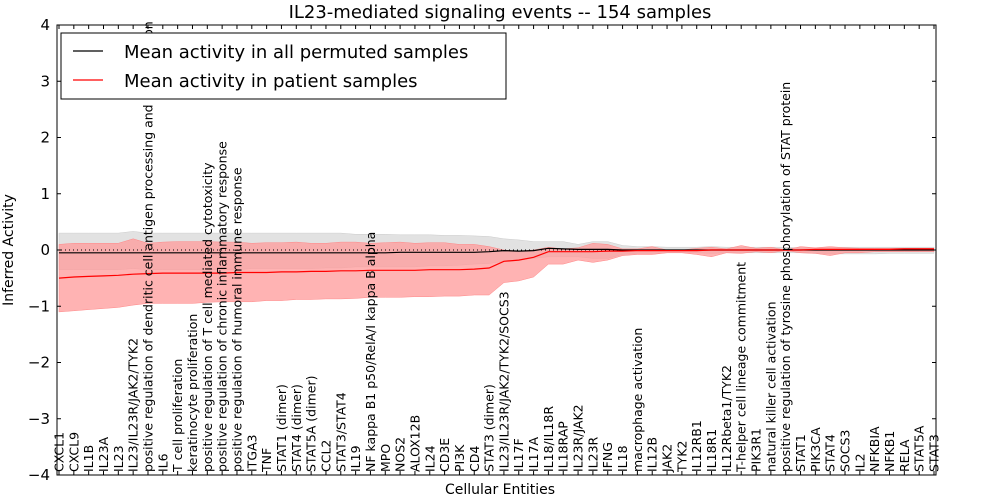  Describe the element at coordinates (88, 458) in the screenshot. I see `x-tick-label: IL1B` at that location.